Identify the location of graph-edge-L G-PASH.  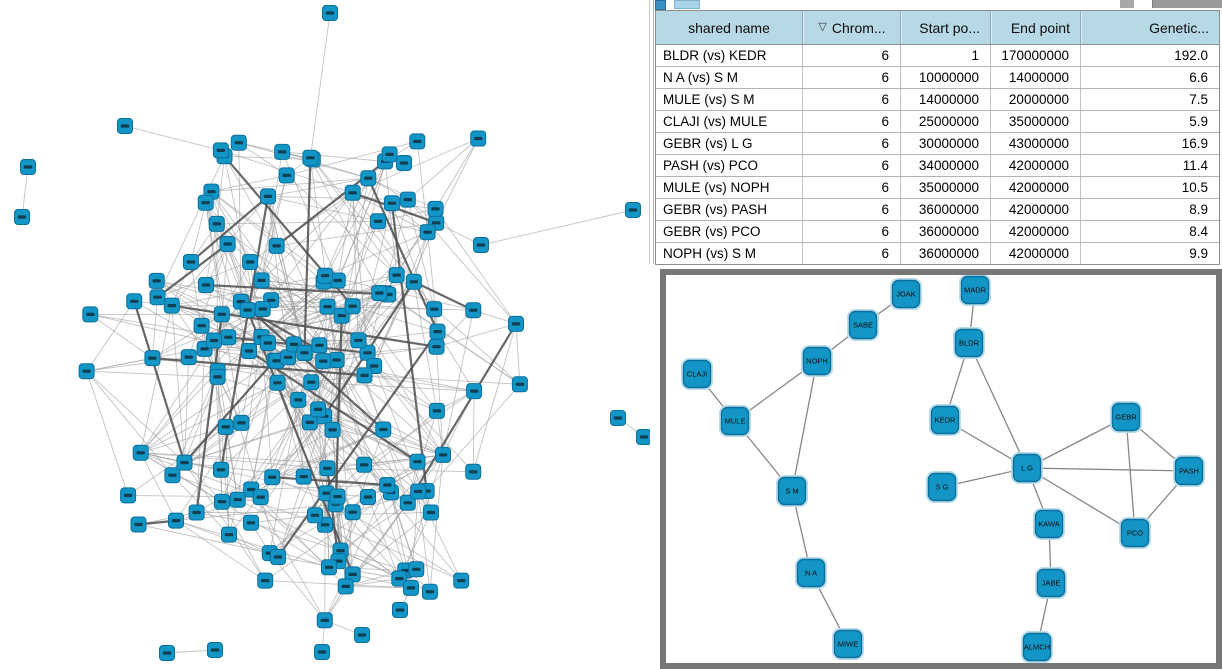
(1108, 469).